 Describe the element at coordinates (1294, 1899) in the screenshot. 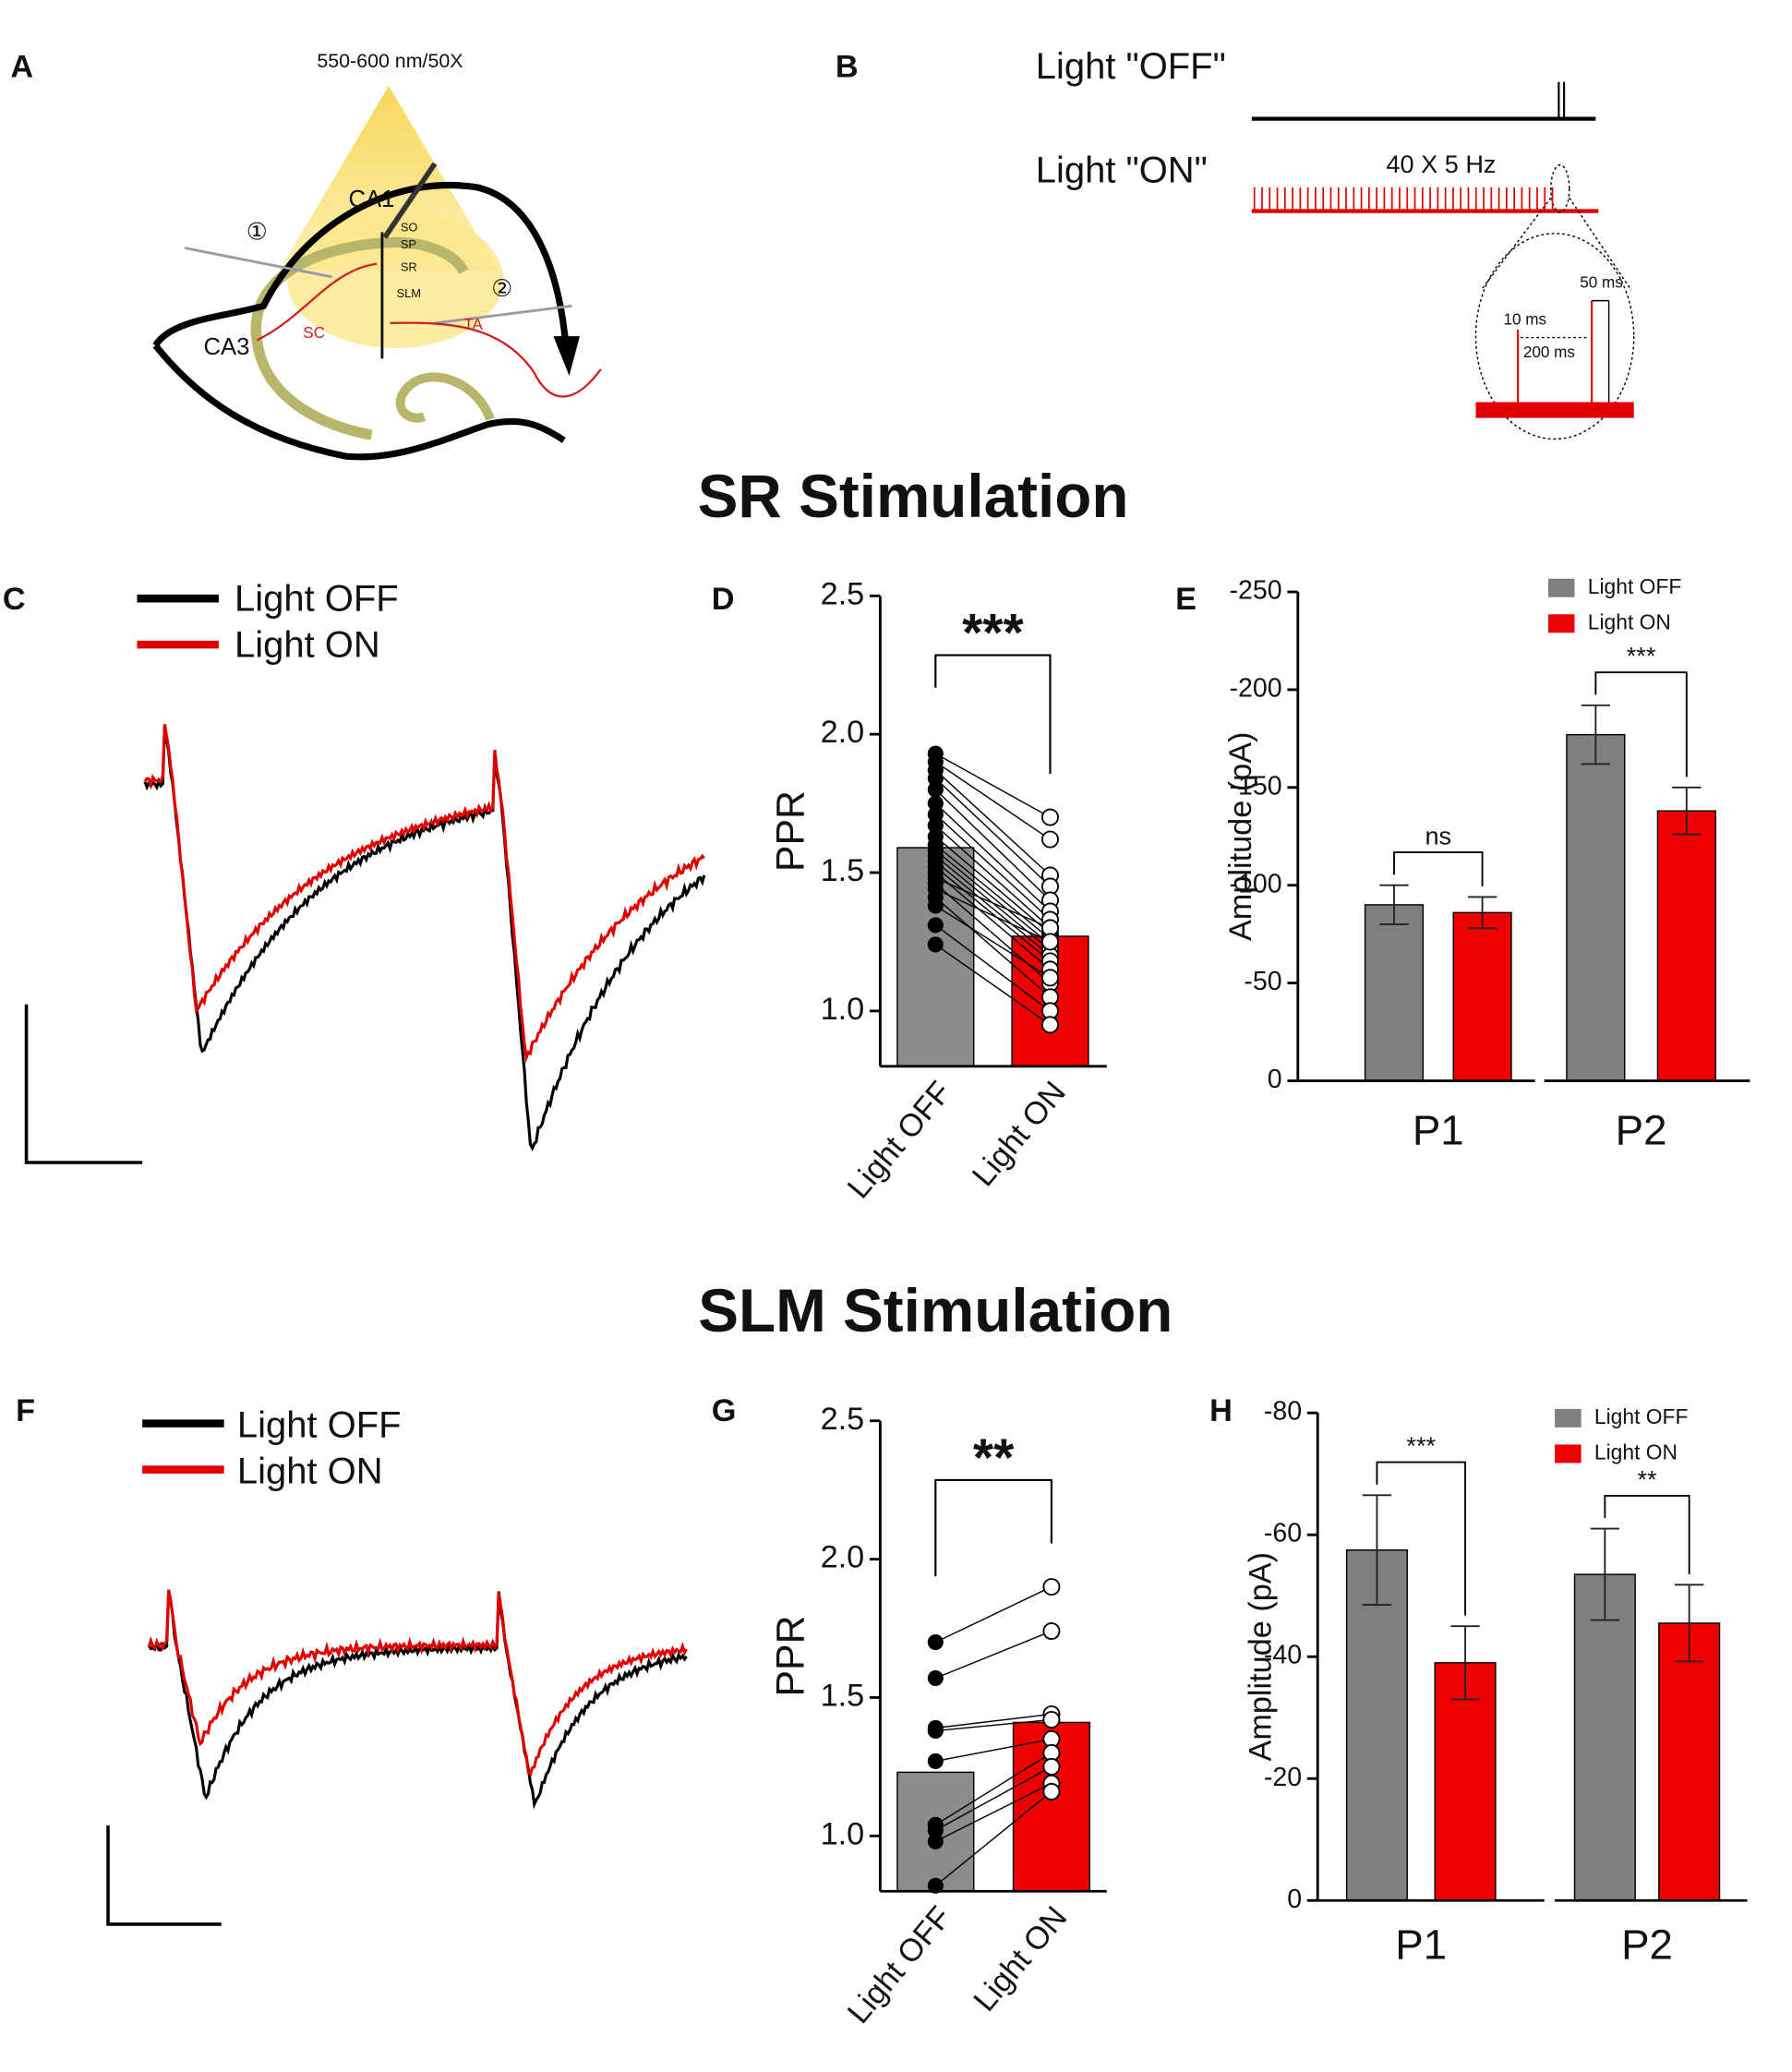

I see `y-tick-label: 0` at that location.